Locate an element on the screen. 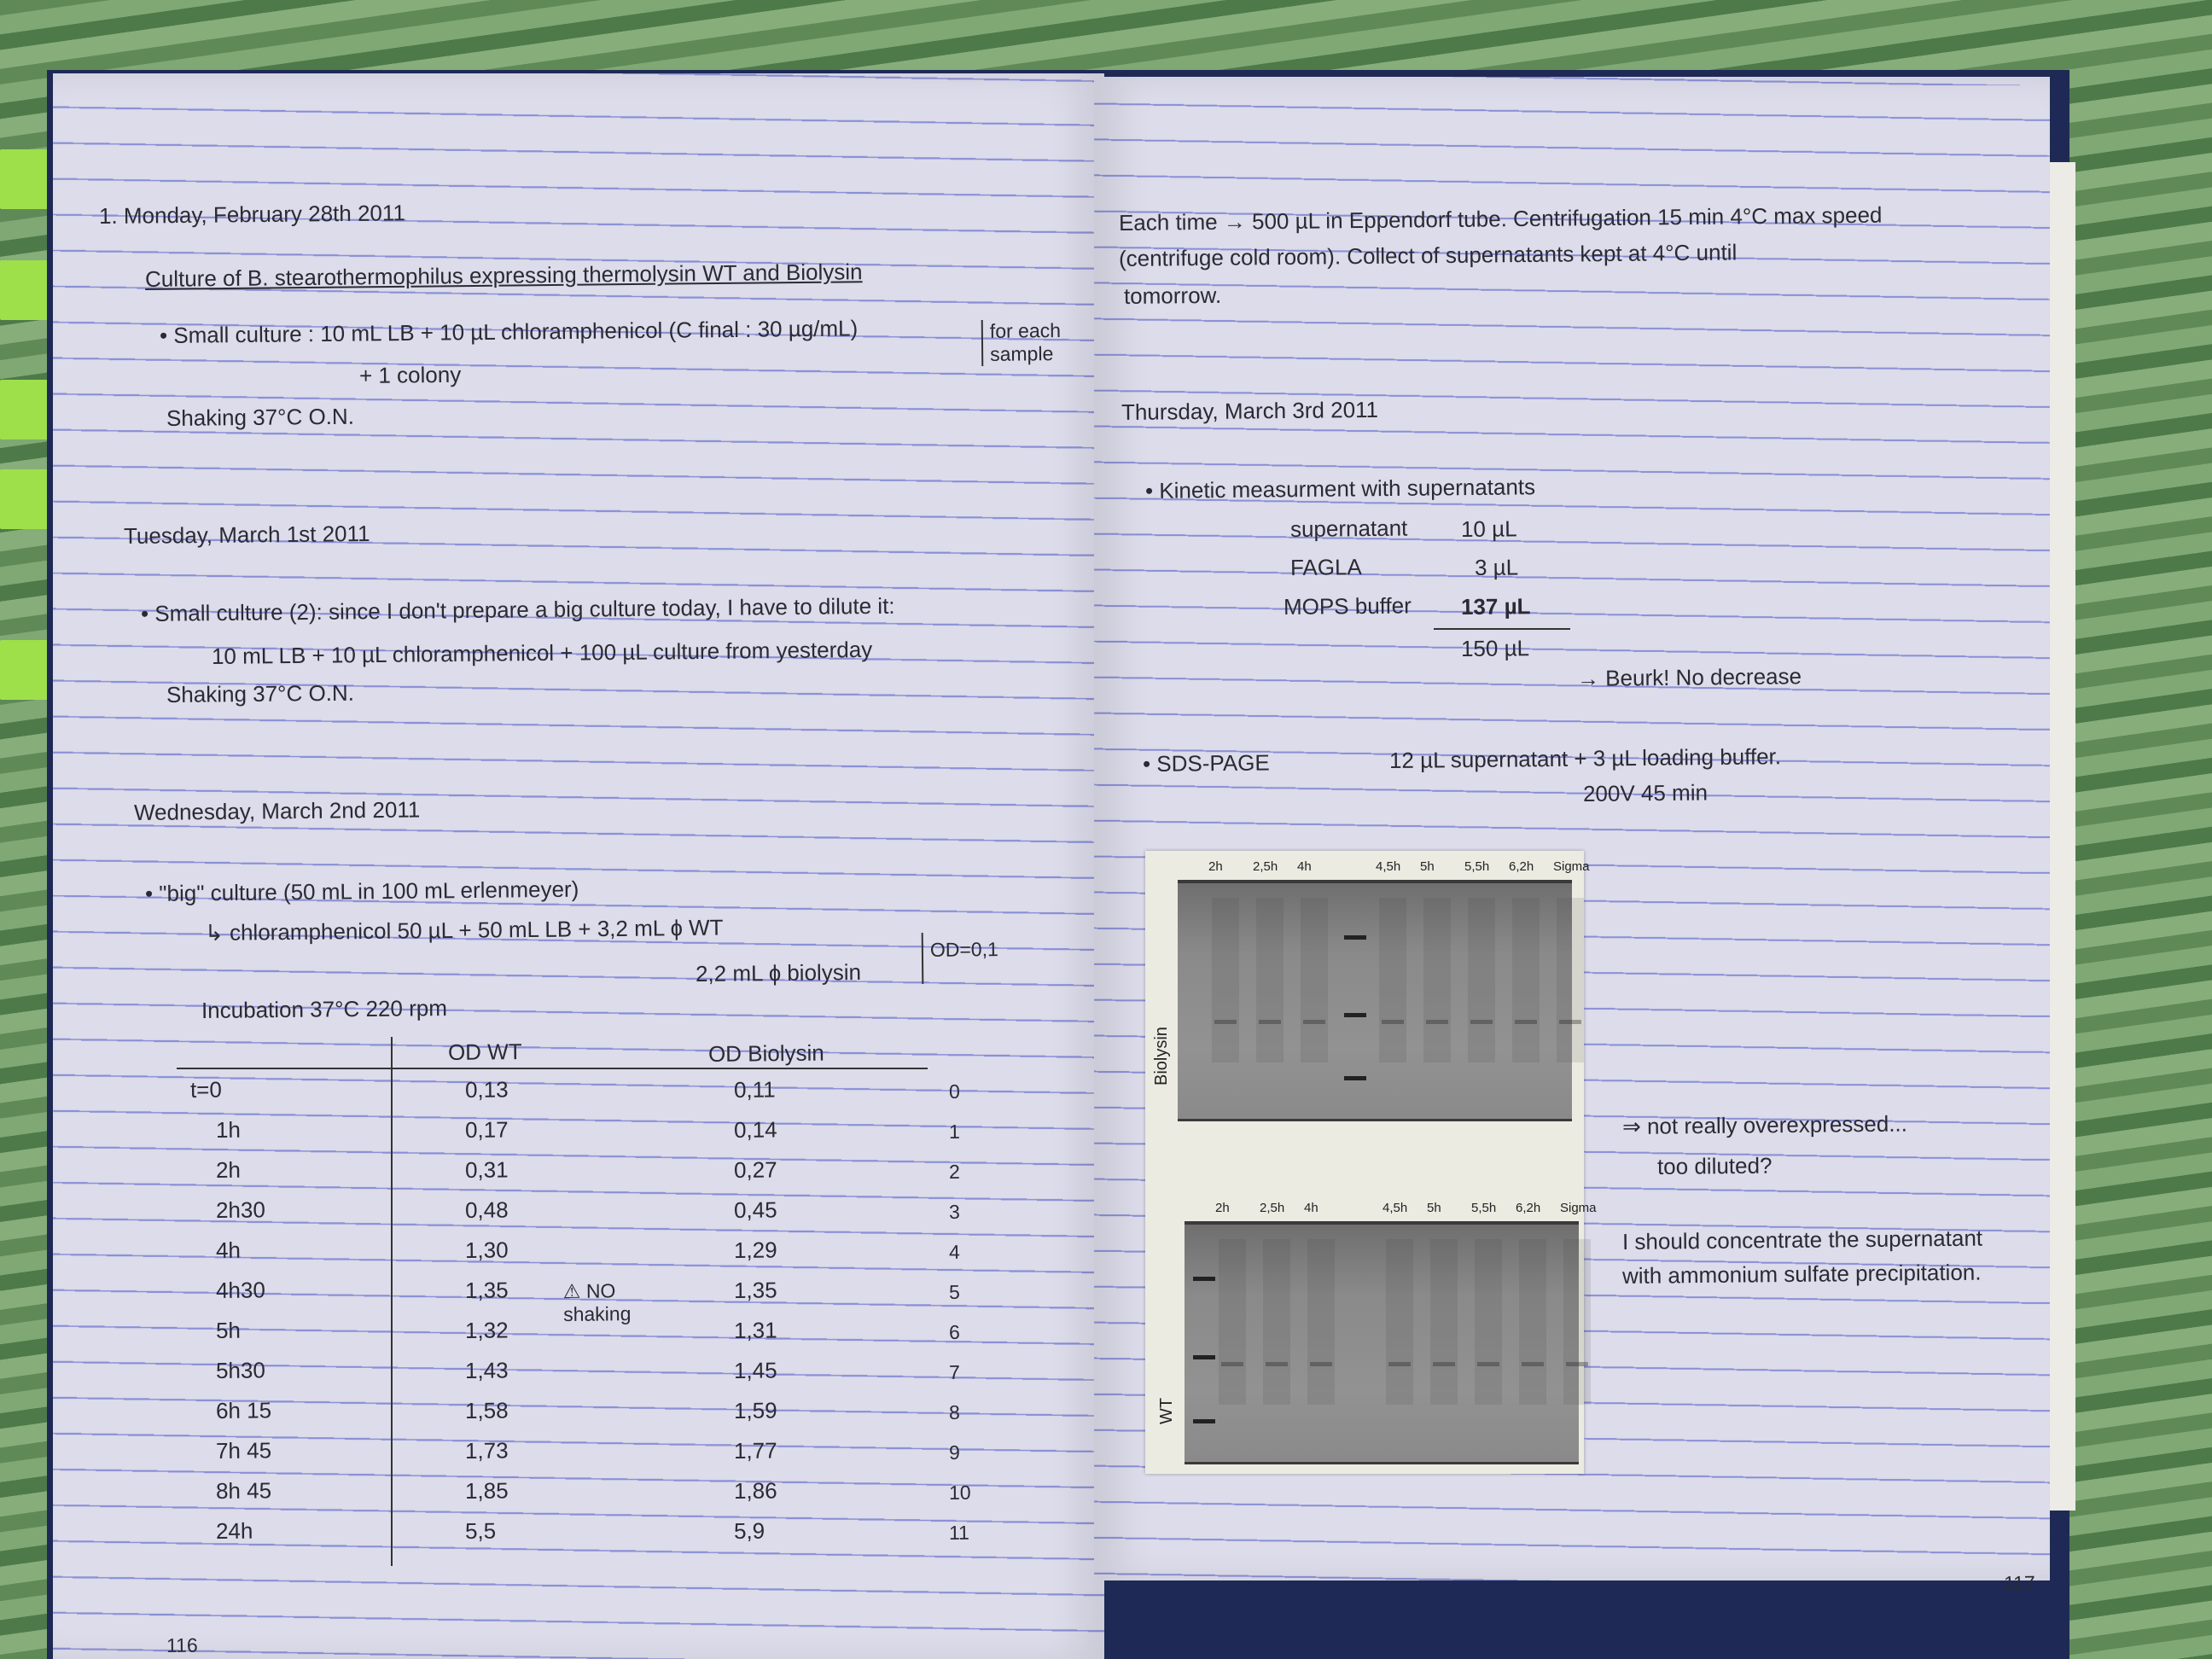  table-cell-od-wt: 1,30 is located at coordinates (486, 1250).